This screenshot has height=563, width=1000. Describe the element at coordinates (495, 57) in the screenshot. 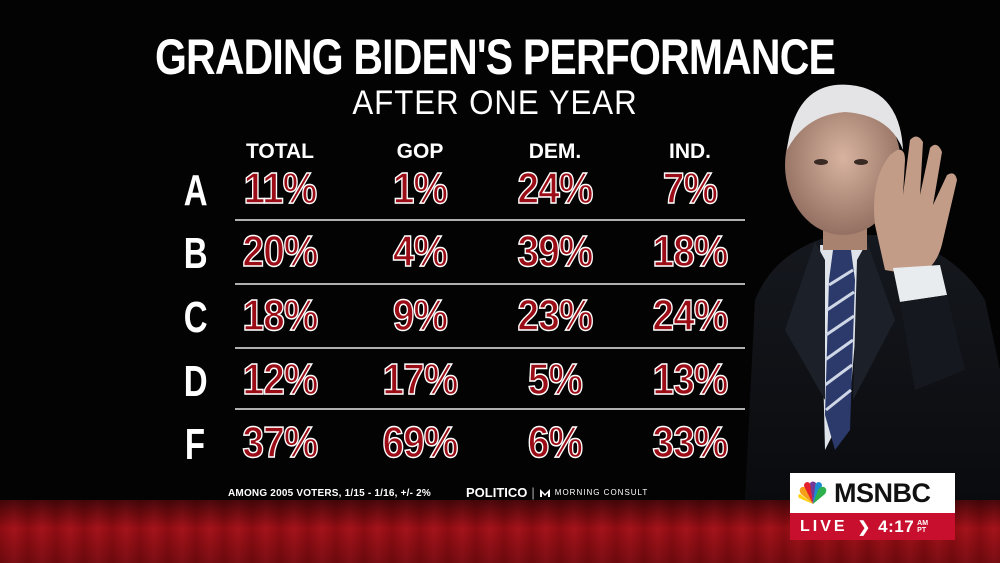

I see `graphic-title: GRADING BIDEN'S PERFORMANCE` at that location.